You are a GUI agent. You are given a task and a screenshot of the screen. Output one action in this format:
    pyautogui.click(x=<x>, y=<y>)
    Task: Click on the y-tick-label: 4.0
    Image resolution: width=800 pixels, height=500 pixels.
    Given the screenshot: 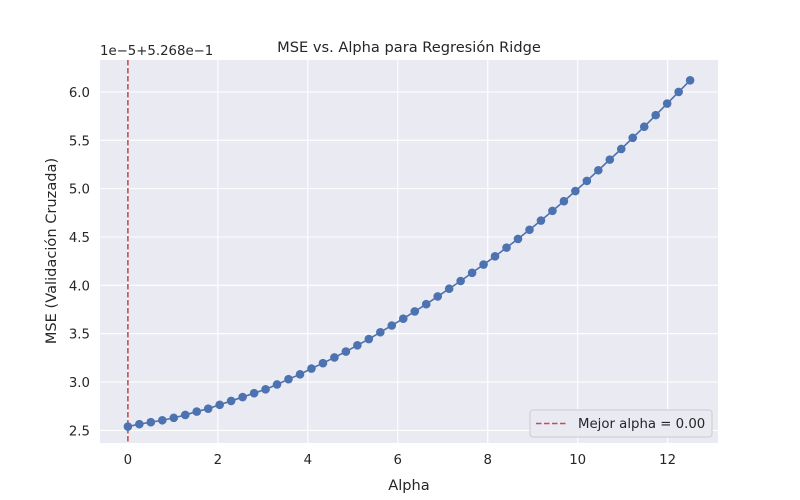 What is the action you would take?
    pyautogui.click(x=79, y=286)
    